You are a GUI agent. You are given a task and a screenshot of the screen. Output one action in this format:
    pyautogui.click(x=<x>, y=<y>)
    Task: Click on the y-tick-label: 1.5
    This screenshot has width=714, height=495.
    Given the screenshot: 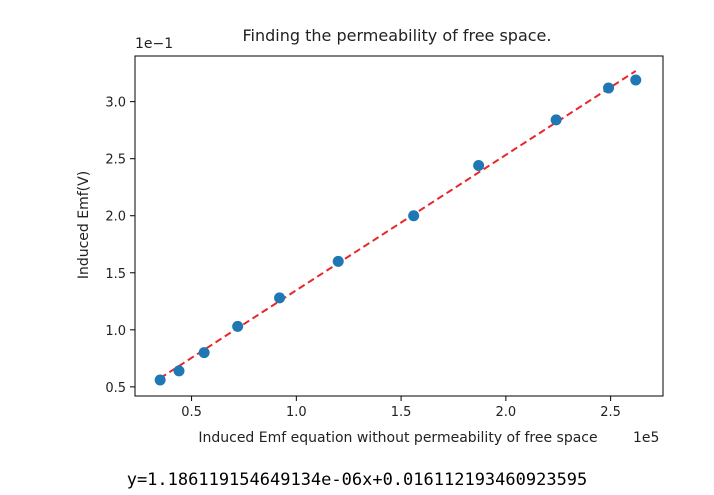 What is the action you would take?
    pyautogui.click(x=115, y=274)
    